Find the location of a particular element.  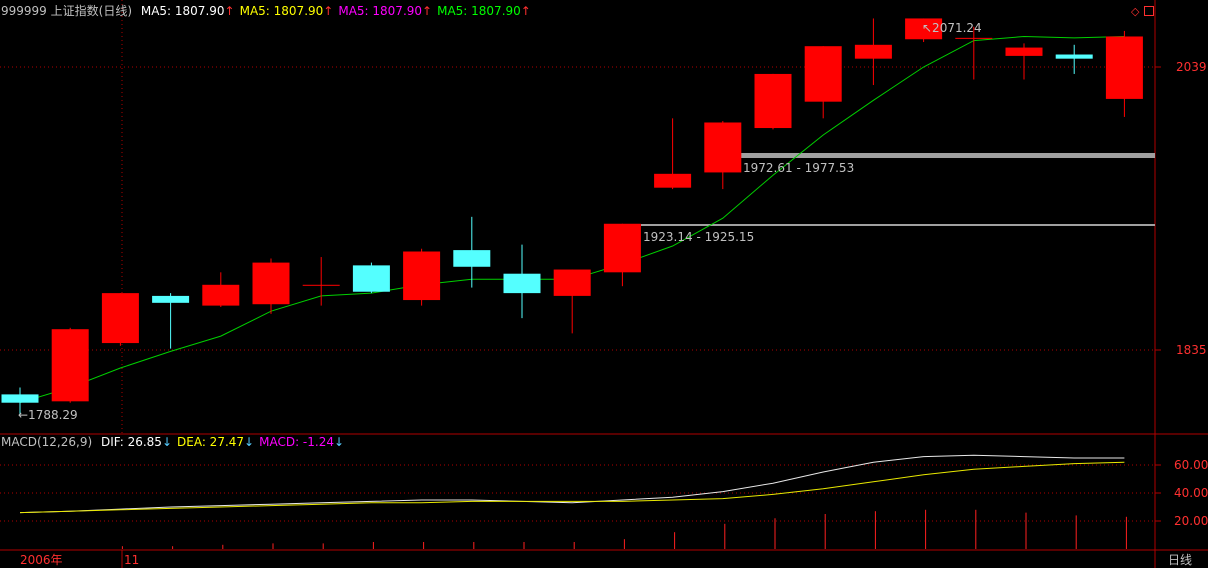

date-label-month: 11 is located at coordinates (132, 560).